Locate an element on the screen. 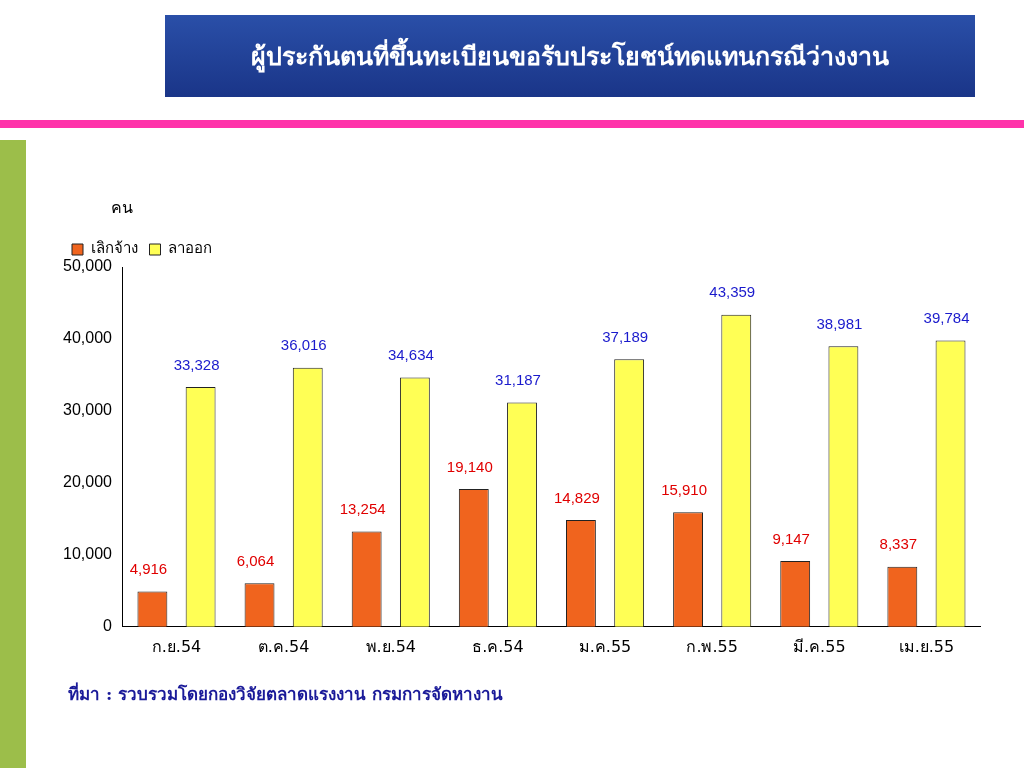  data-label: 34,634 is located at coordinates (410, 355).